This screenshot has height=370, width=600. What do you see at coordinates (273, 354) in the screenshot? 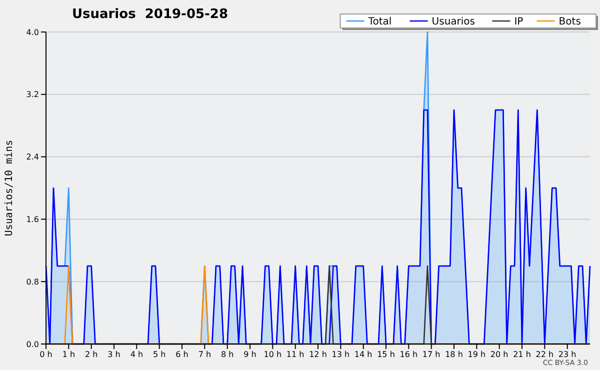
I see `x-tick-label: 10 h` at bounding box center [273, 354].